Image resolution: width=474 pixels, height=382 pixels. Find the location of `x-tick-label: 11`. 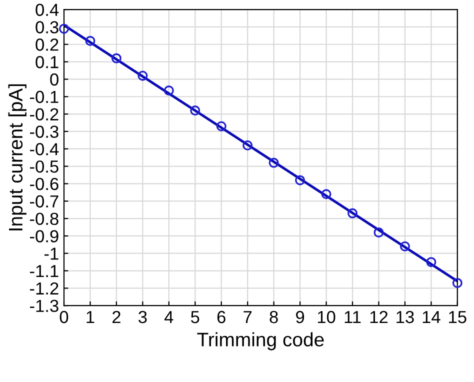

x-tick-label: 11 is located at coordinates (352, 317).